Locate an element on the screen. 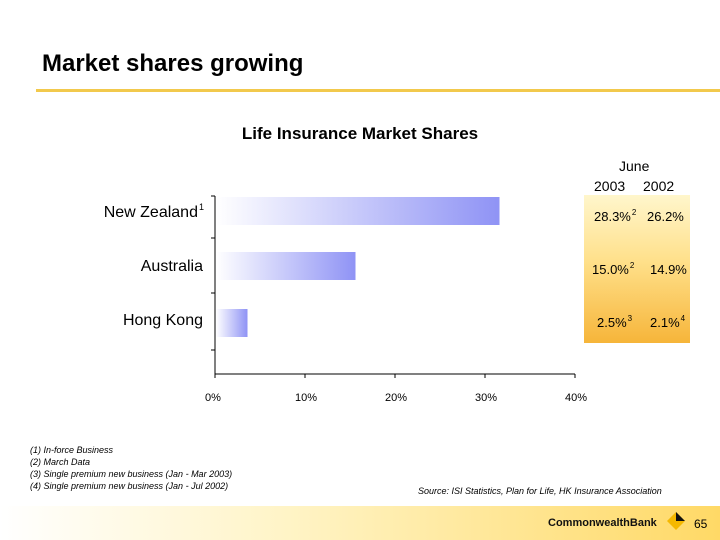 The height and width of the screenshot is (540, 720). page-number: 65 is located at coordinates (701, 524).